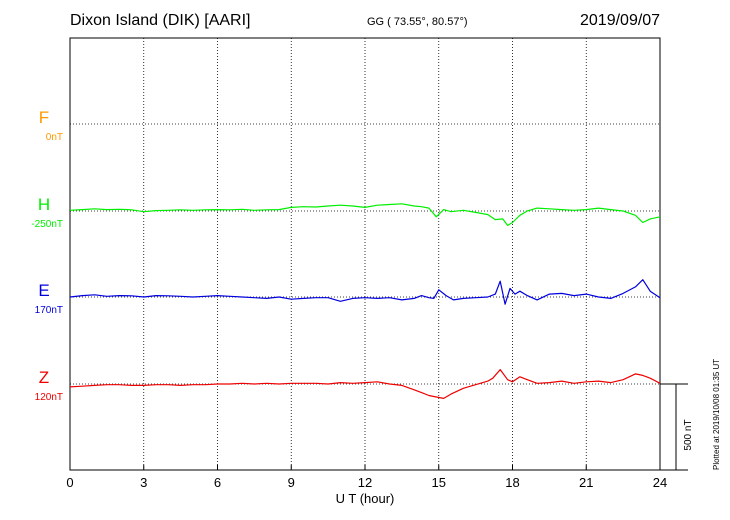 The image size is (730, 520). I want to click on series-name-z: Z, so click(44, 377).